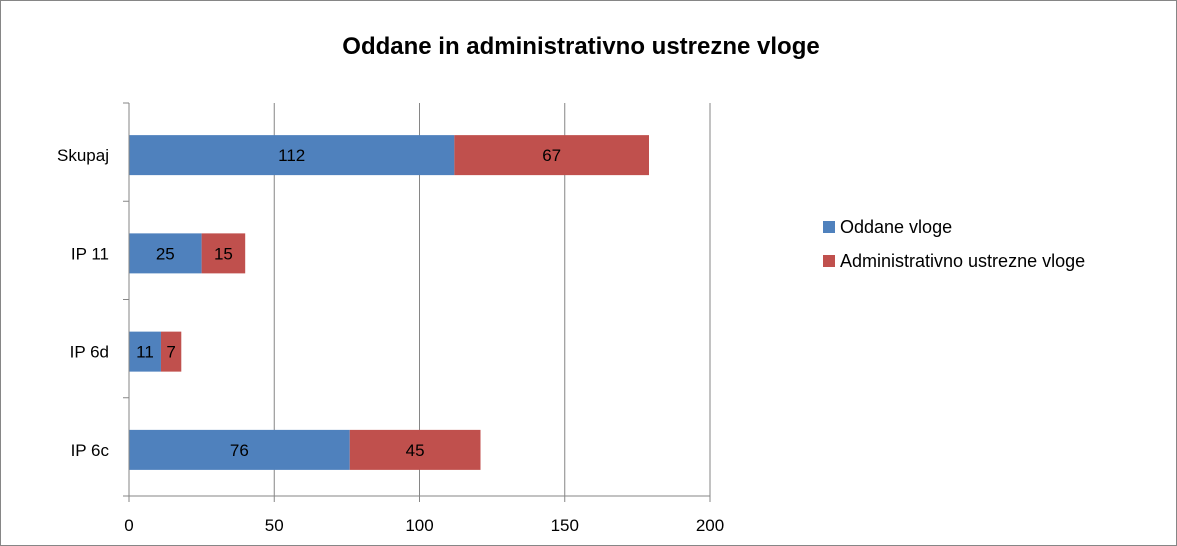 The height and width of the screenshot is (546, 1177). I want to click on bar-data-label: 11, so click(145, 352).